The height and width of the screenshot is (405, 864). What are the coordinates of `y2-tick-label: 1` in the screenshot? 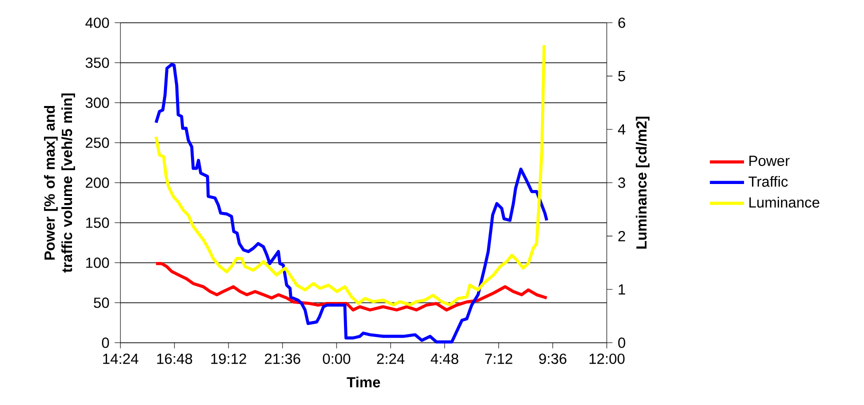 It's located at (622, 289).